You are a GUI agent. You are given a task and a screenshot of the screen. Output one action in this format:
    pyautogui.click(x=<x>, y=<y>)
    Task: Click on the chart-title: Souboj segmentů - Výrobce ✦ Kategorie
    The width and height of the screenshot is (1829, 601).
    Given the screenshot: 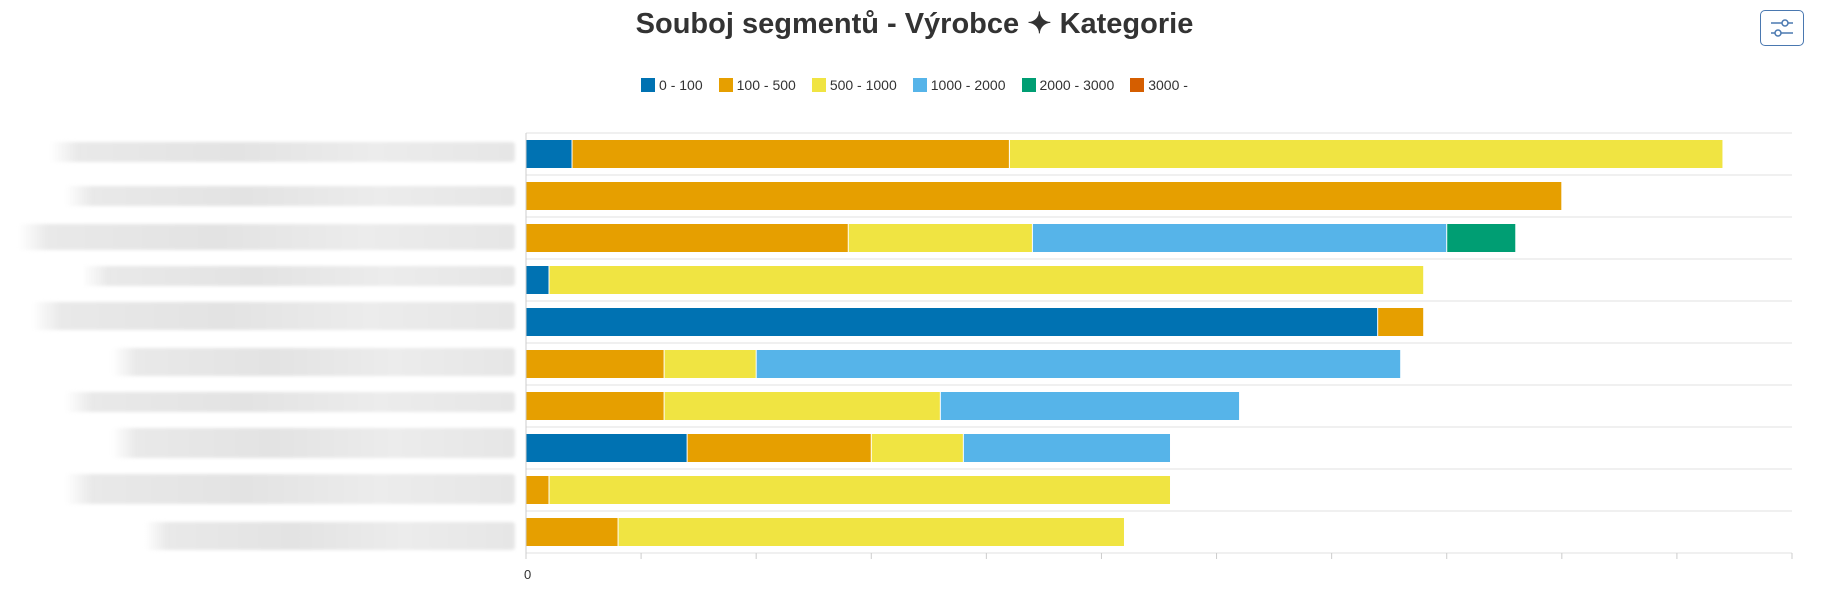 What is the action you would take?
    pyautogui.click(x=914, y=24)
    